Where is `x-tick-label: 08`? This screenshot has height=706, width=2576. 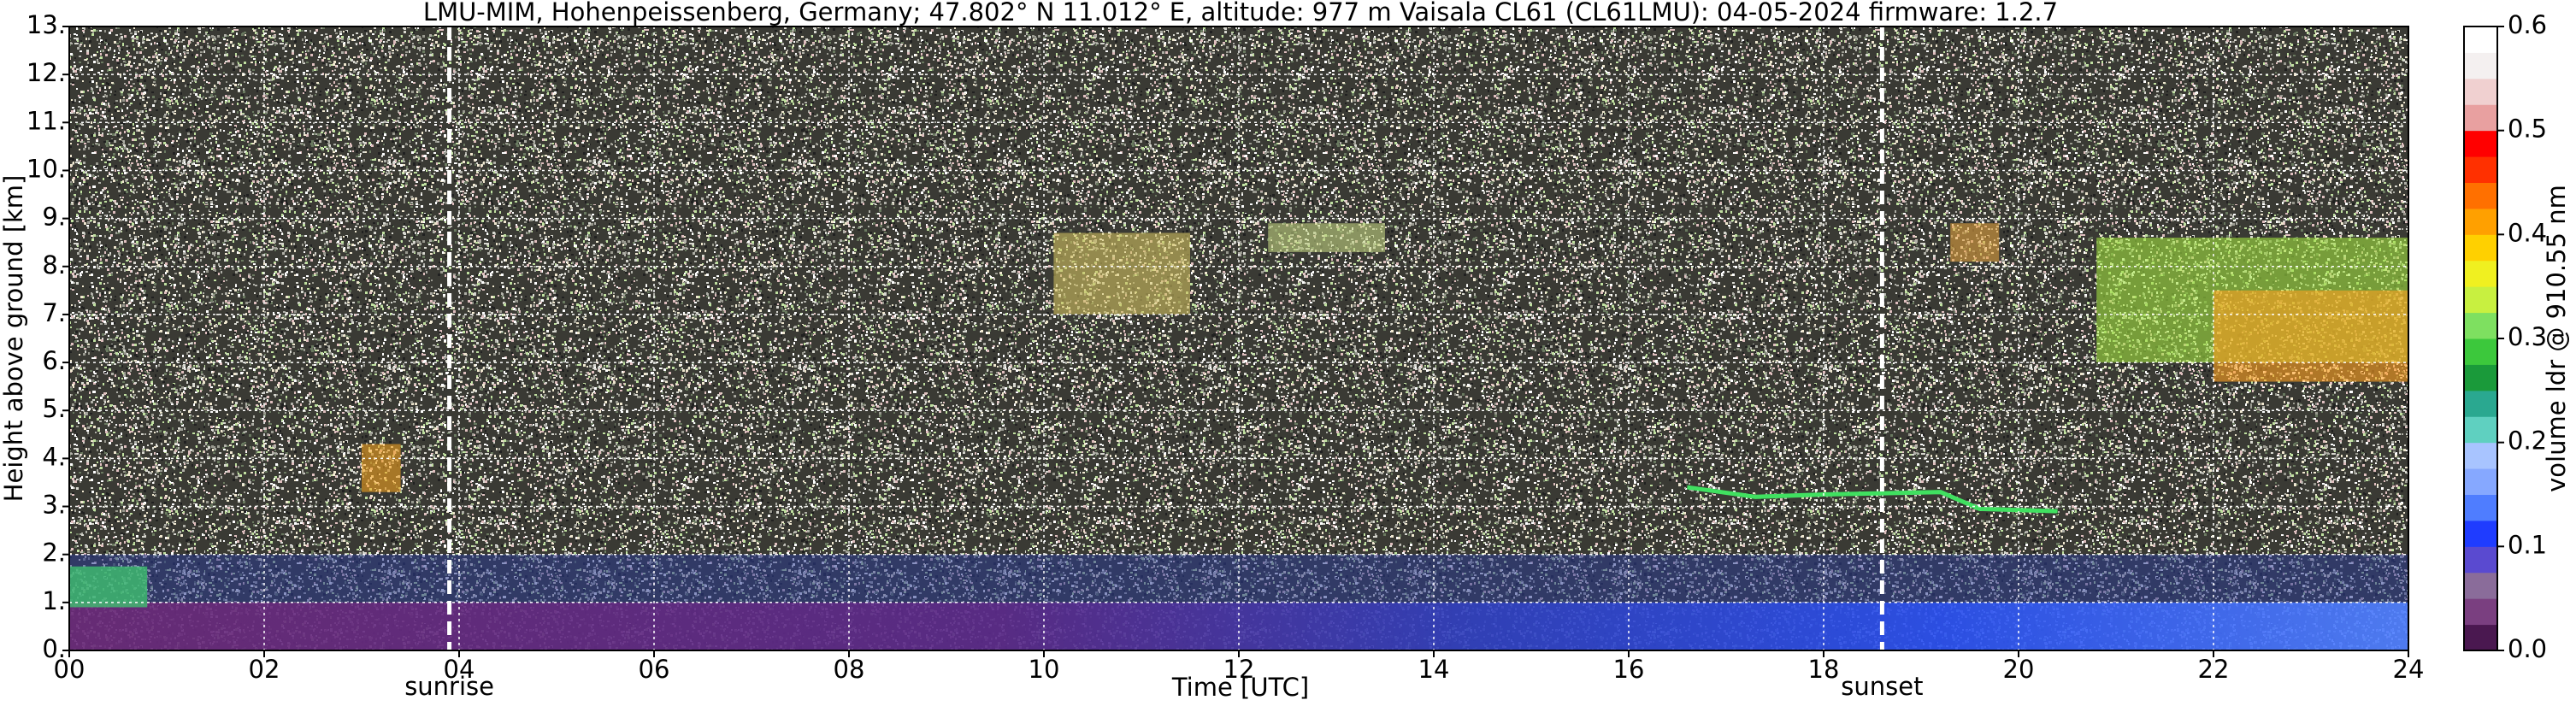 x-tick-label: 08 is located at coordinates (849, 669).